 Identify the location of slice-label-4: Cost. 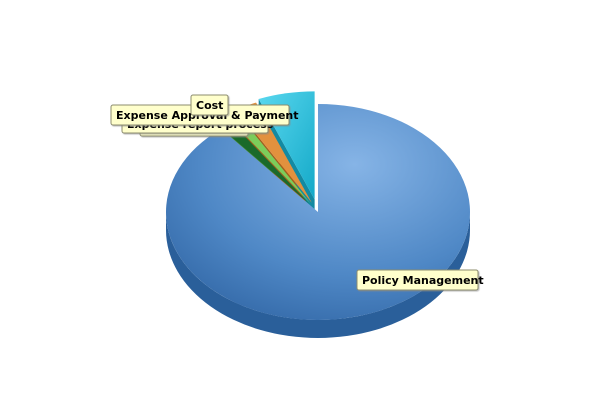
(209, 105).